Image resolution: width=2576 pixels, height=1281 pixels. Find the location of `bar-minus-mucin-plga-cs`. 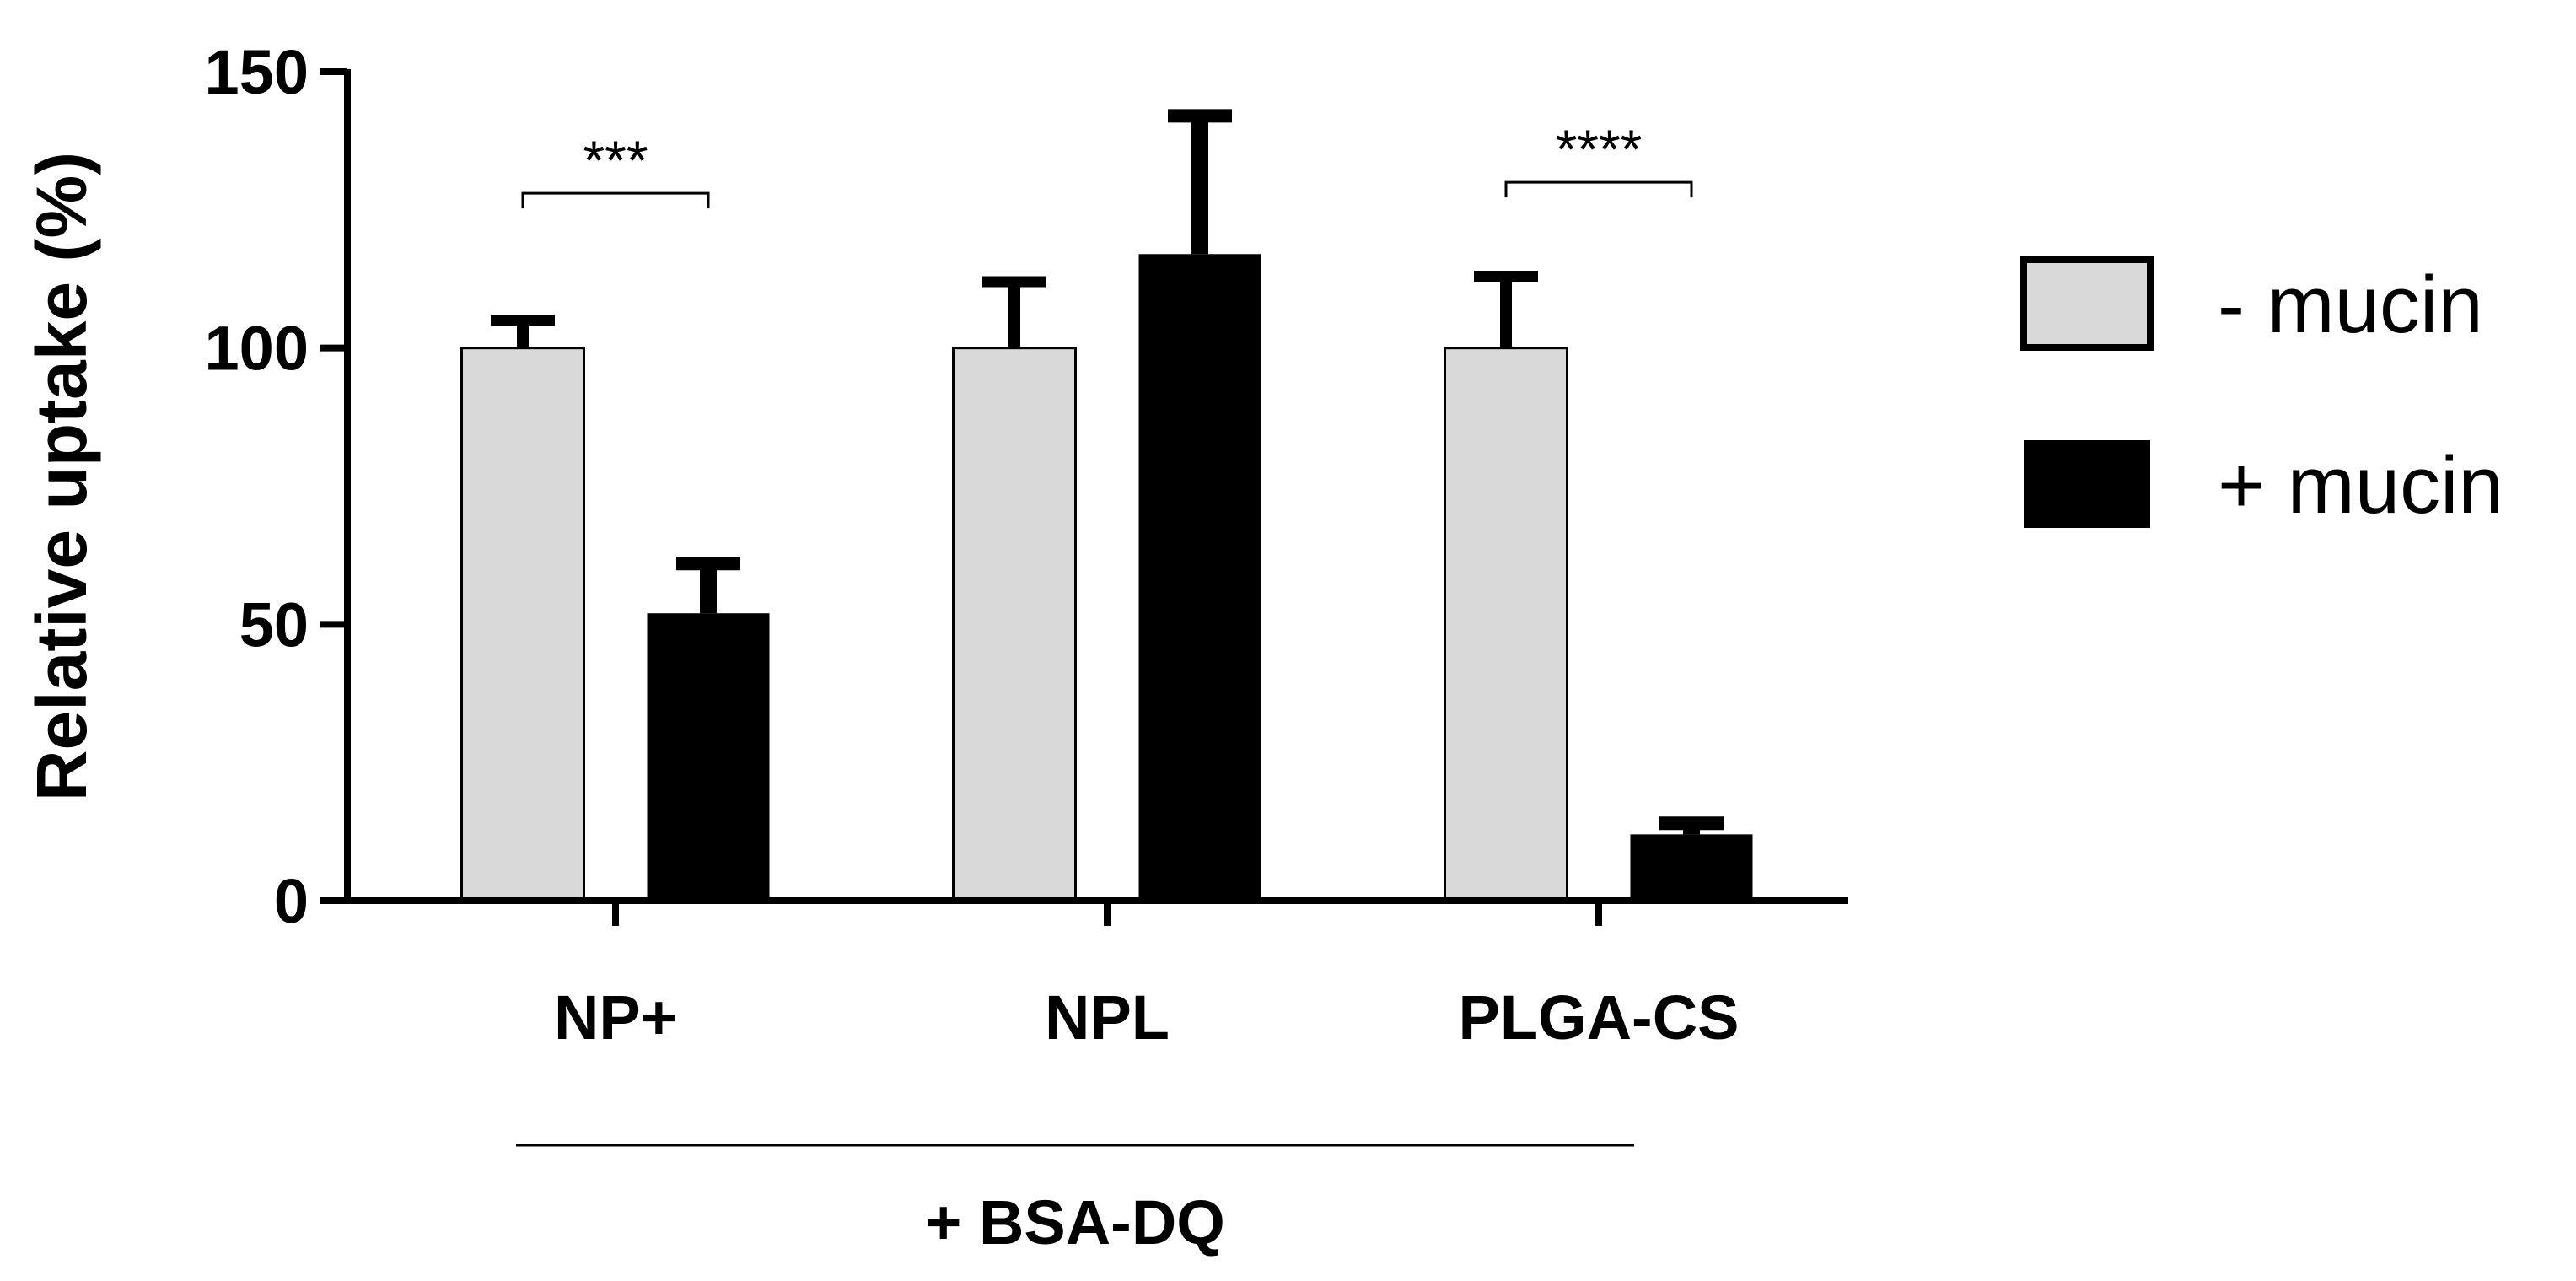

bar-minus-mucin-plga-cs is located at coordinates (1506, 624).